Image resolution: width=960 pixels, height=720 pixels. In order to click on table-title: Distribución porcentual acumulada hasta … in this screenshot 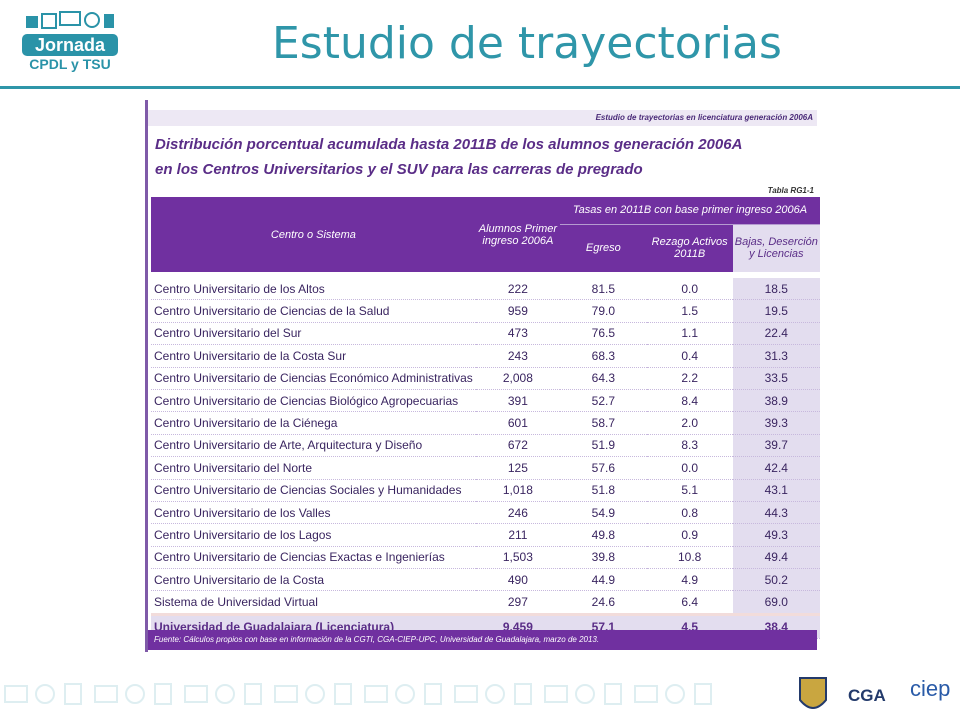, I will do `click(449, 144)`.